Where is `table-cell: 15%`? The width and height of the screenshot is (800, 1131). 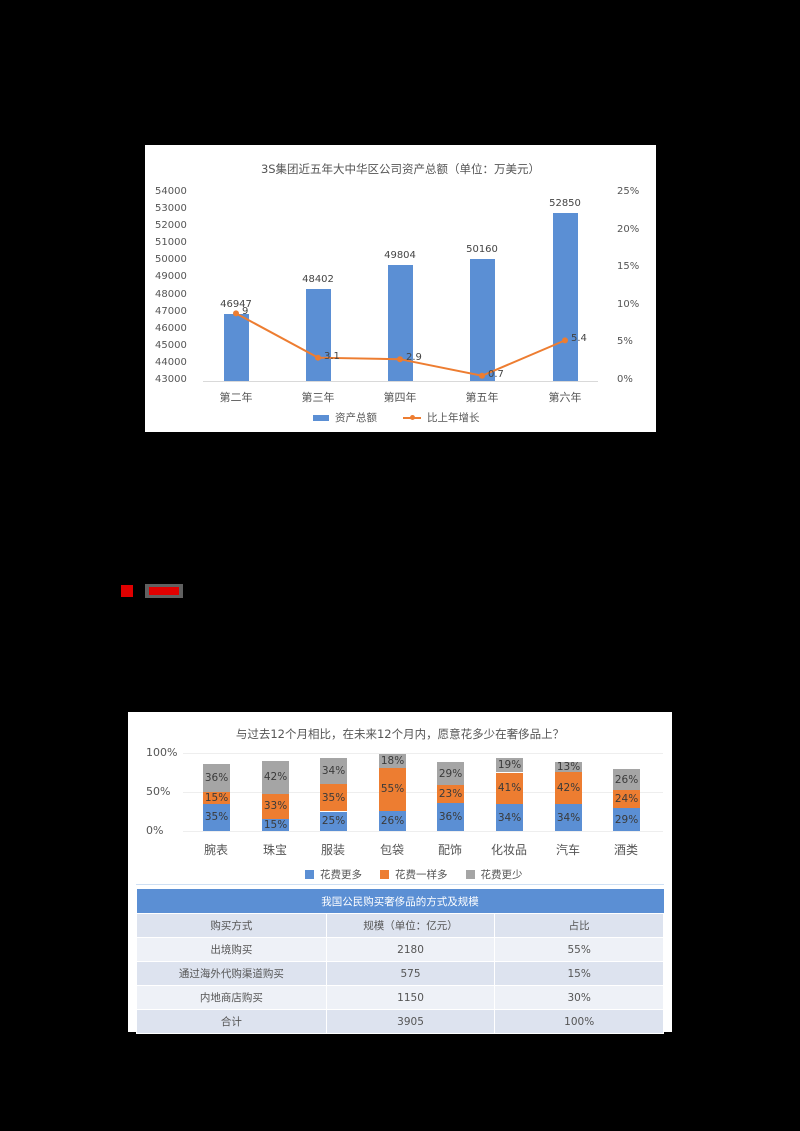
table-cell: 15% is located at coordinates (579, 973).